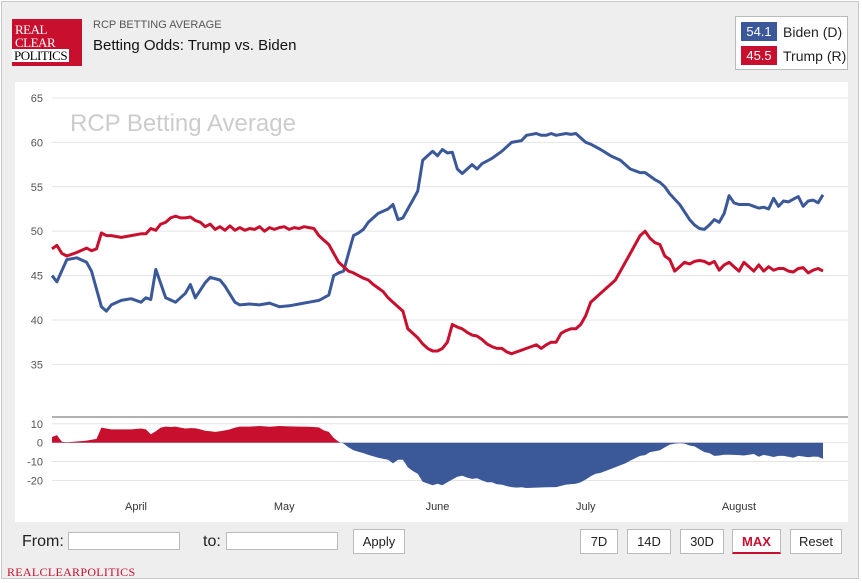 This screenshot has width=862, height=583. What do you see at coordinates (37, 99) in the screenshot?
I see `y-tick-label: 65` at bounding box center [37, 99].